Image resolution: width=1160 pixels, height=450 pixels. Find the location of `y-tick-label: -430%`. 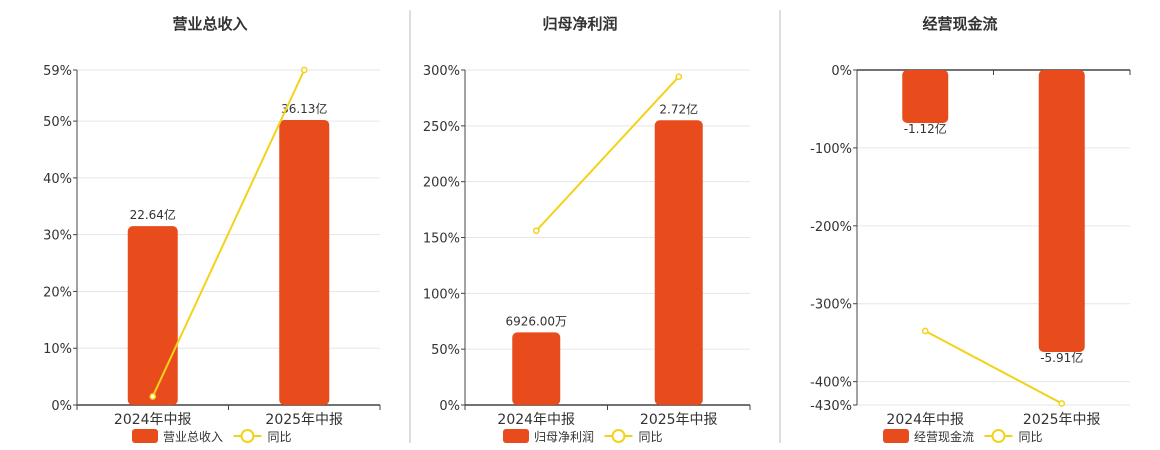

y-tick-label: -430% is located at coordinates (831, 406).